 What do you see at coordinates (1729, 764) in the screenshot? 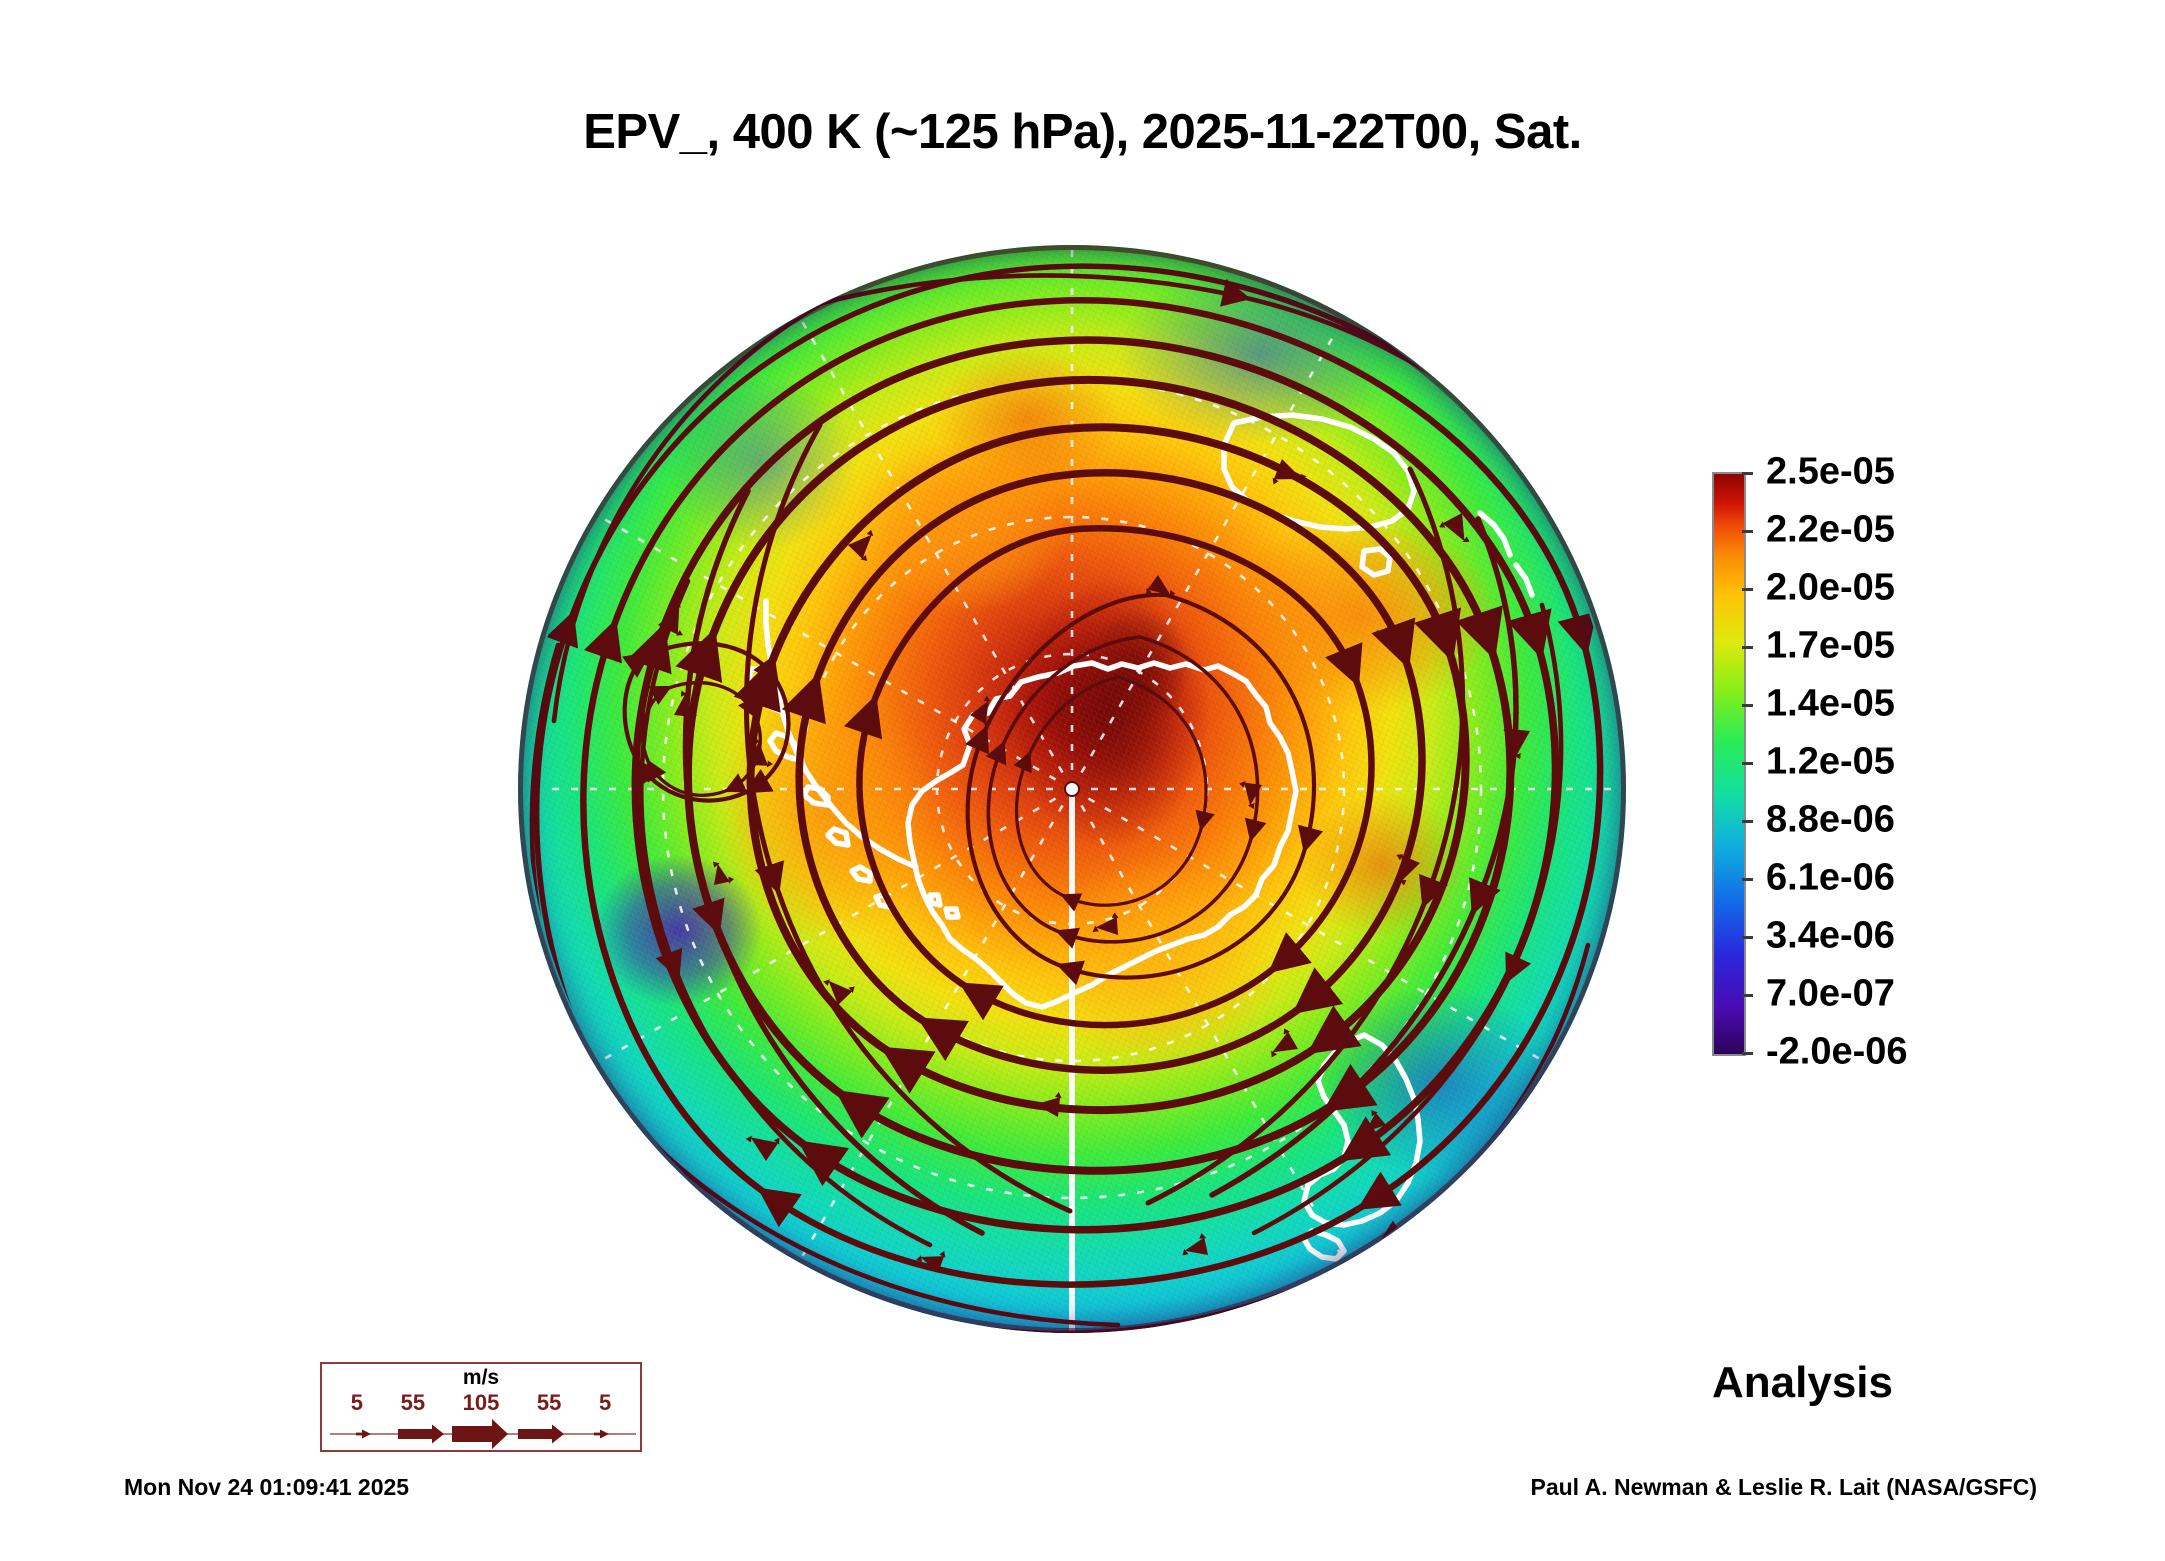
I see `colorbar-gradient` at bounding box center [1729, 764].